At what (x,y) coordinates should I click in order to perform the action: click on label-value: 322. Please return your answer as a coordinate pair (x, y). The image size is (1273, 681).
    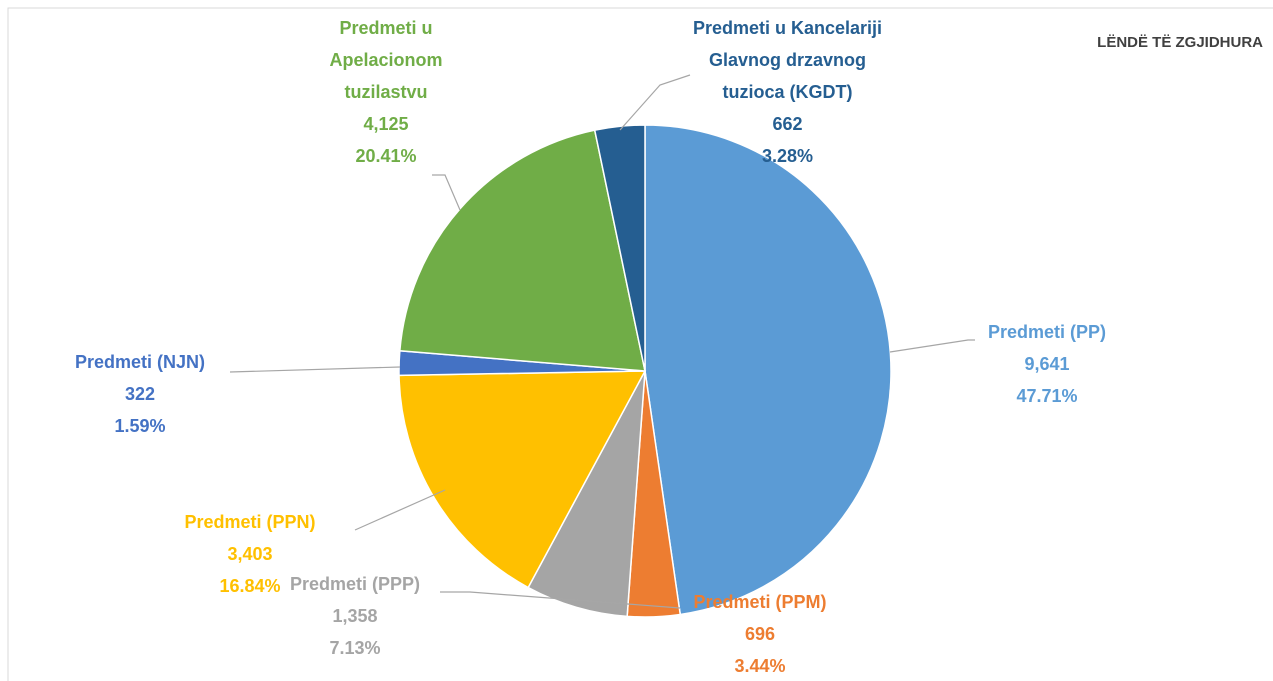
    Looking at the image, I should click on (140, 394).